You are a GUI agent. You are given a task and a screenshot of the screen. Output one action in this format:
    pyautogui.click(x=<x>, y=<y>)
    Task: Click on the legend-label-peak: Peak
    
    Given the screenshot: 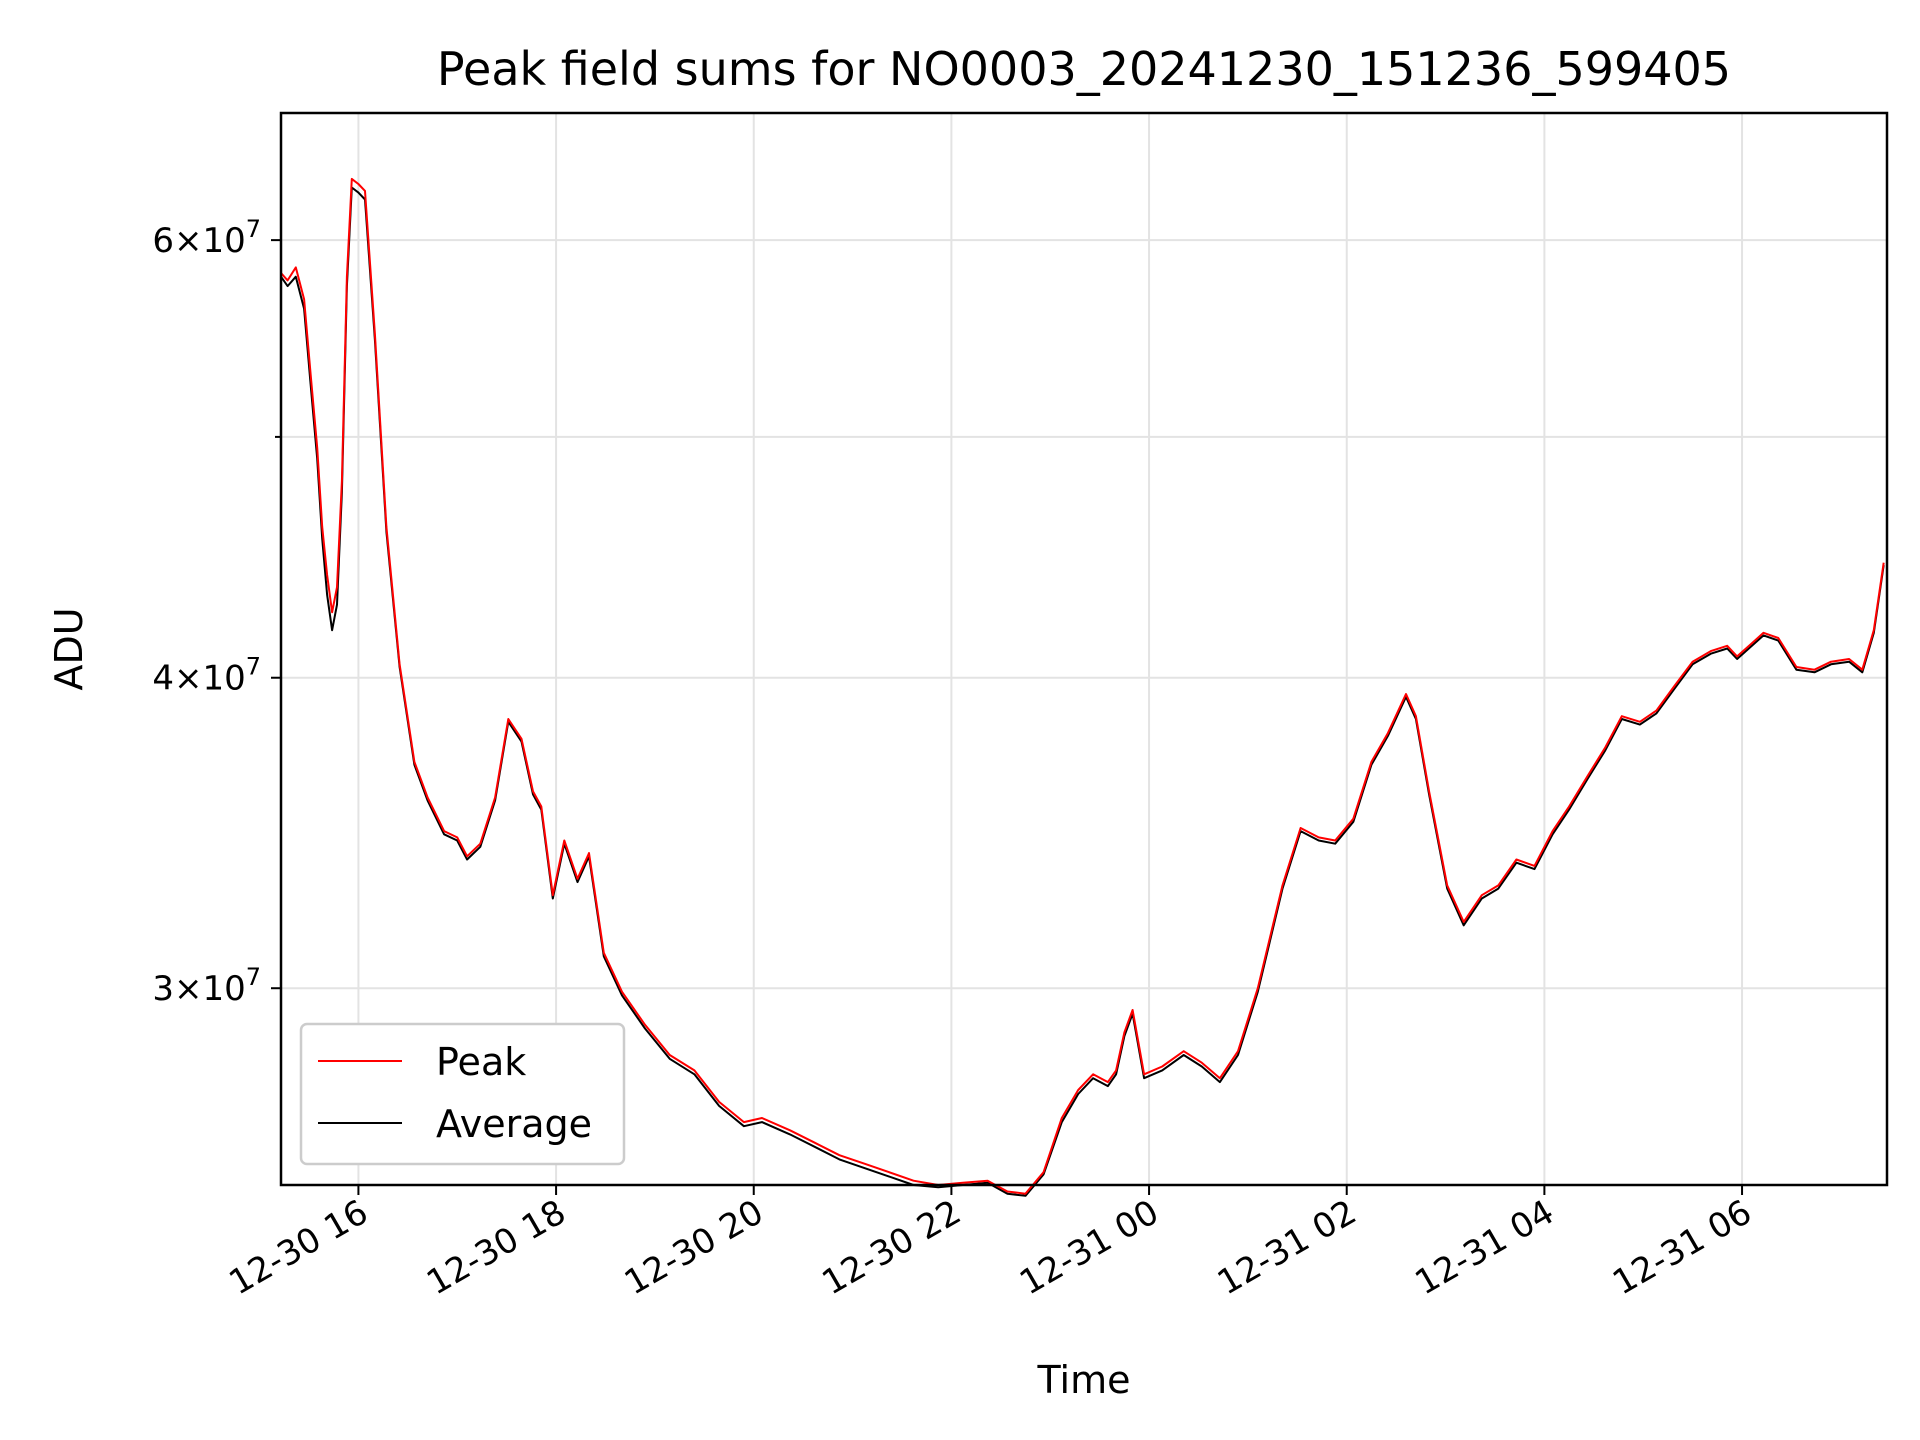 What is the action you would take?
    pyautogui.click(x=481, y=1062)
    